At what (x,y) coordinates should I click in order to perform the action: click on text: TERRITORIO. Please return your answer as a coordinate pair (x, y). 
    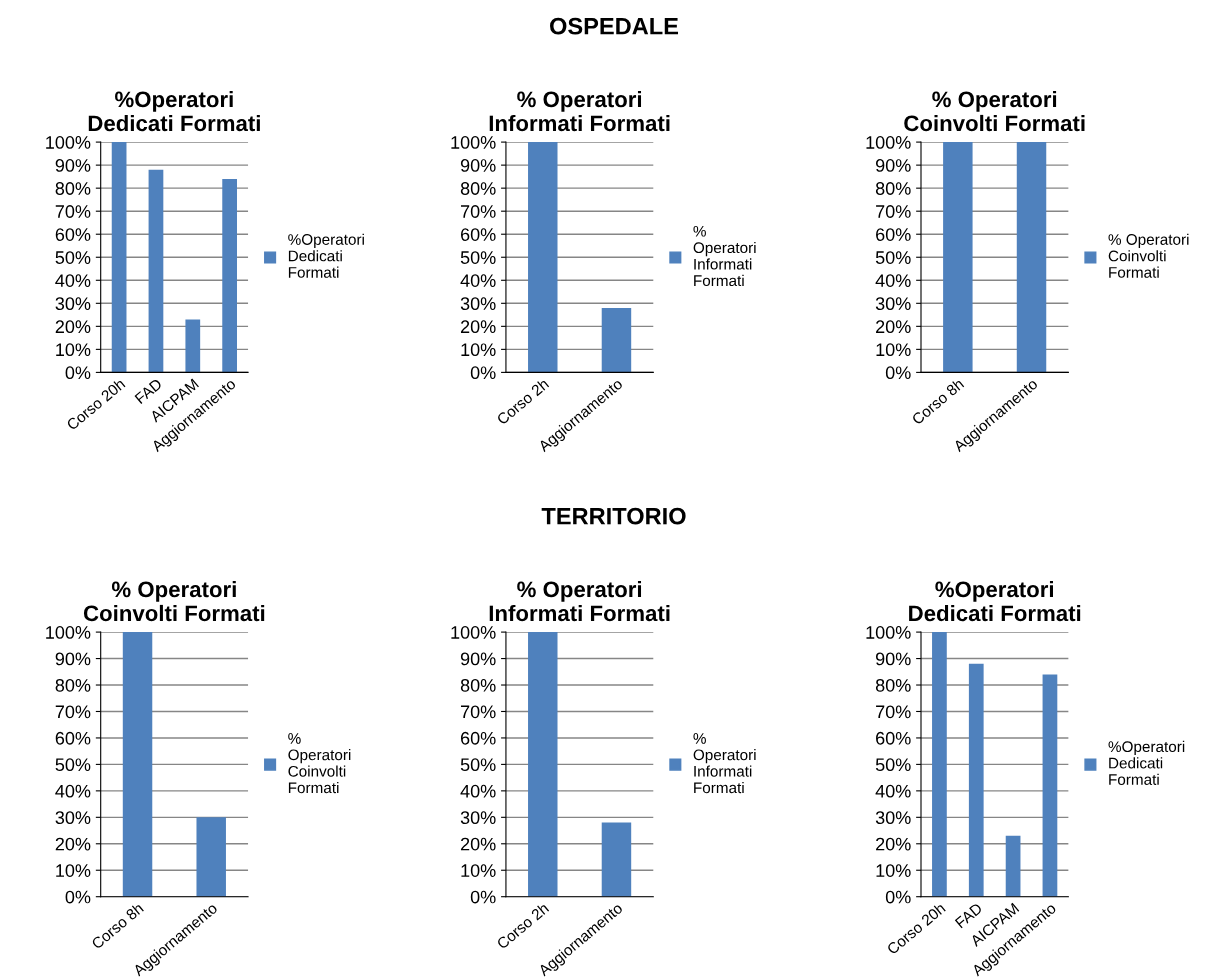
    Looking at the image, I should click on (613, 516).